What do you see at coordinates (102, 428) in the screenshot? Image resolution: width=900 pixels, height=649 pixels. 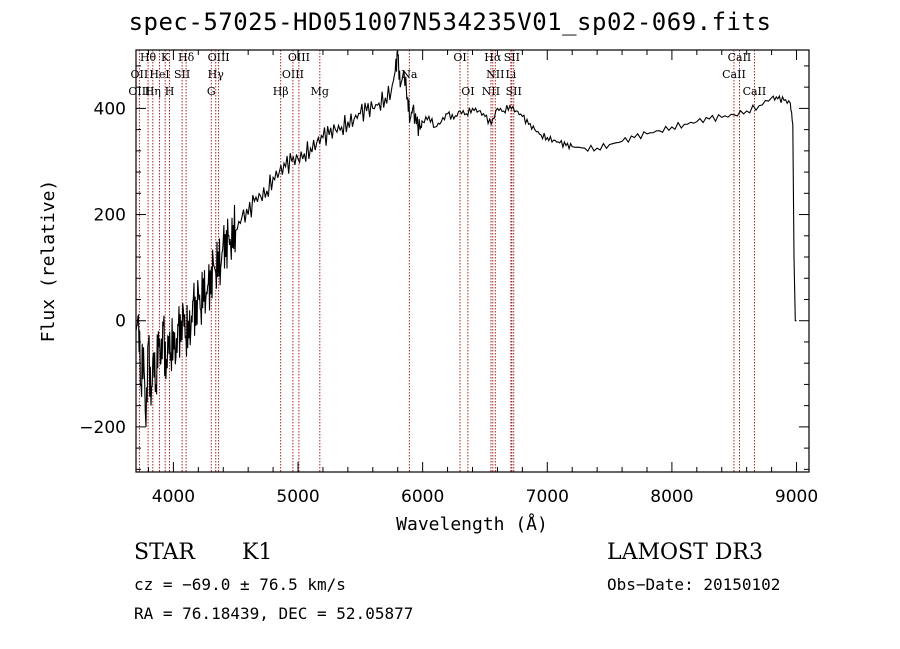 I see `y-tick-label--200: −200` at bounding box center [102, 428].